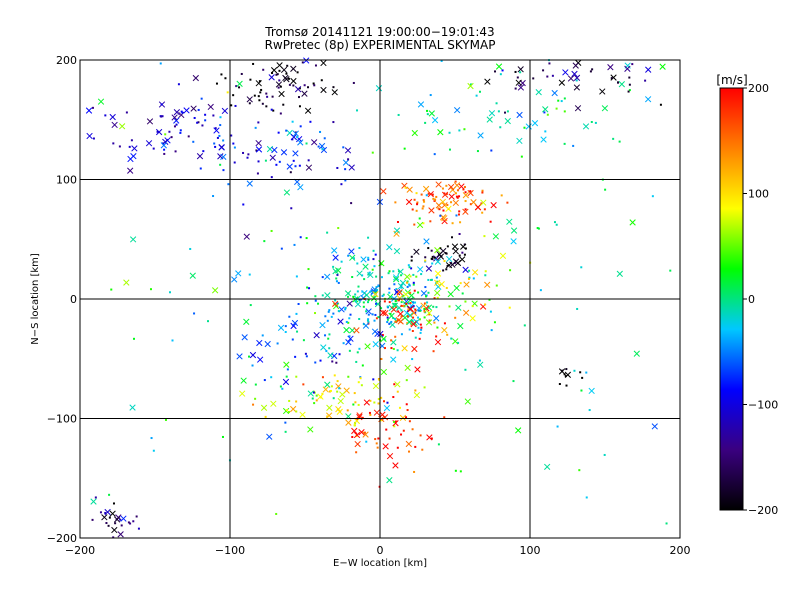  I want to click on y-tick-label-0: −200, so click(62, 538).